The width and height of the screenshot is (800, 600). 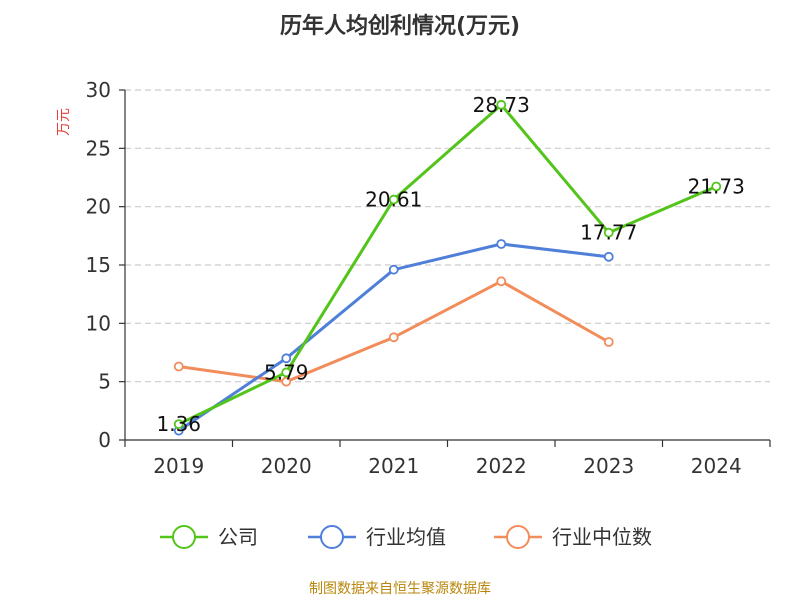 I want to click on legend-label: 行业中位数, so click(x=602, y=537).